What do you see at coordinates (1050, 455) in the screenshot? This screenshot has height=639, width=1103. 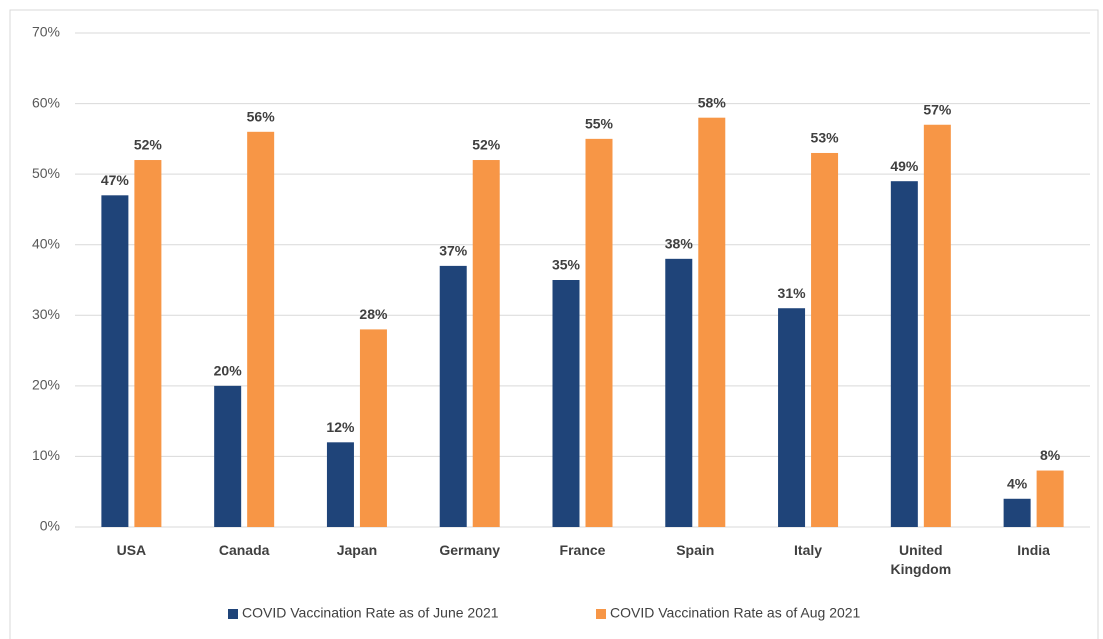 I see `data-label: 8%` at bounding box center [1050, 455].